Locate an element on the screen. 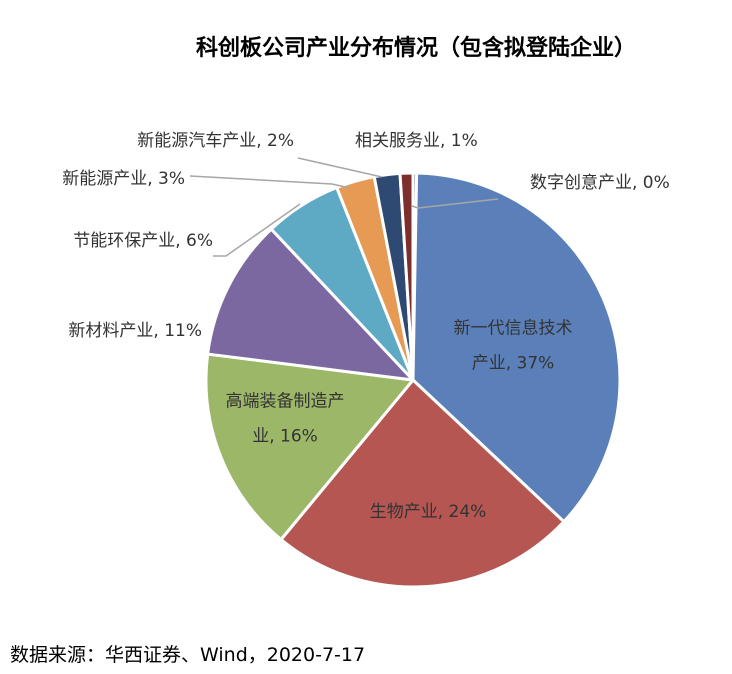  leader-lines is located at coordinates (344, 207).